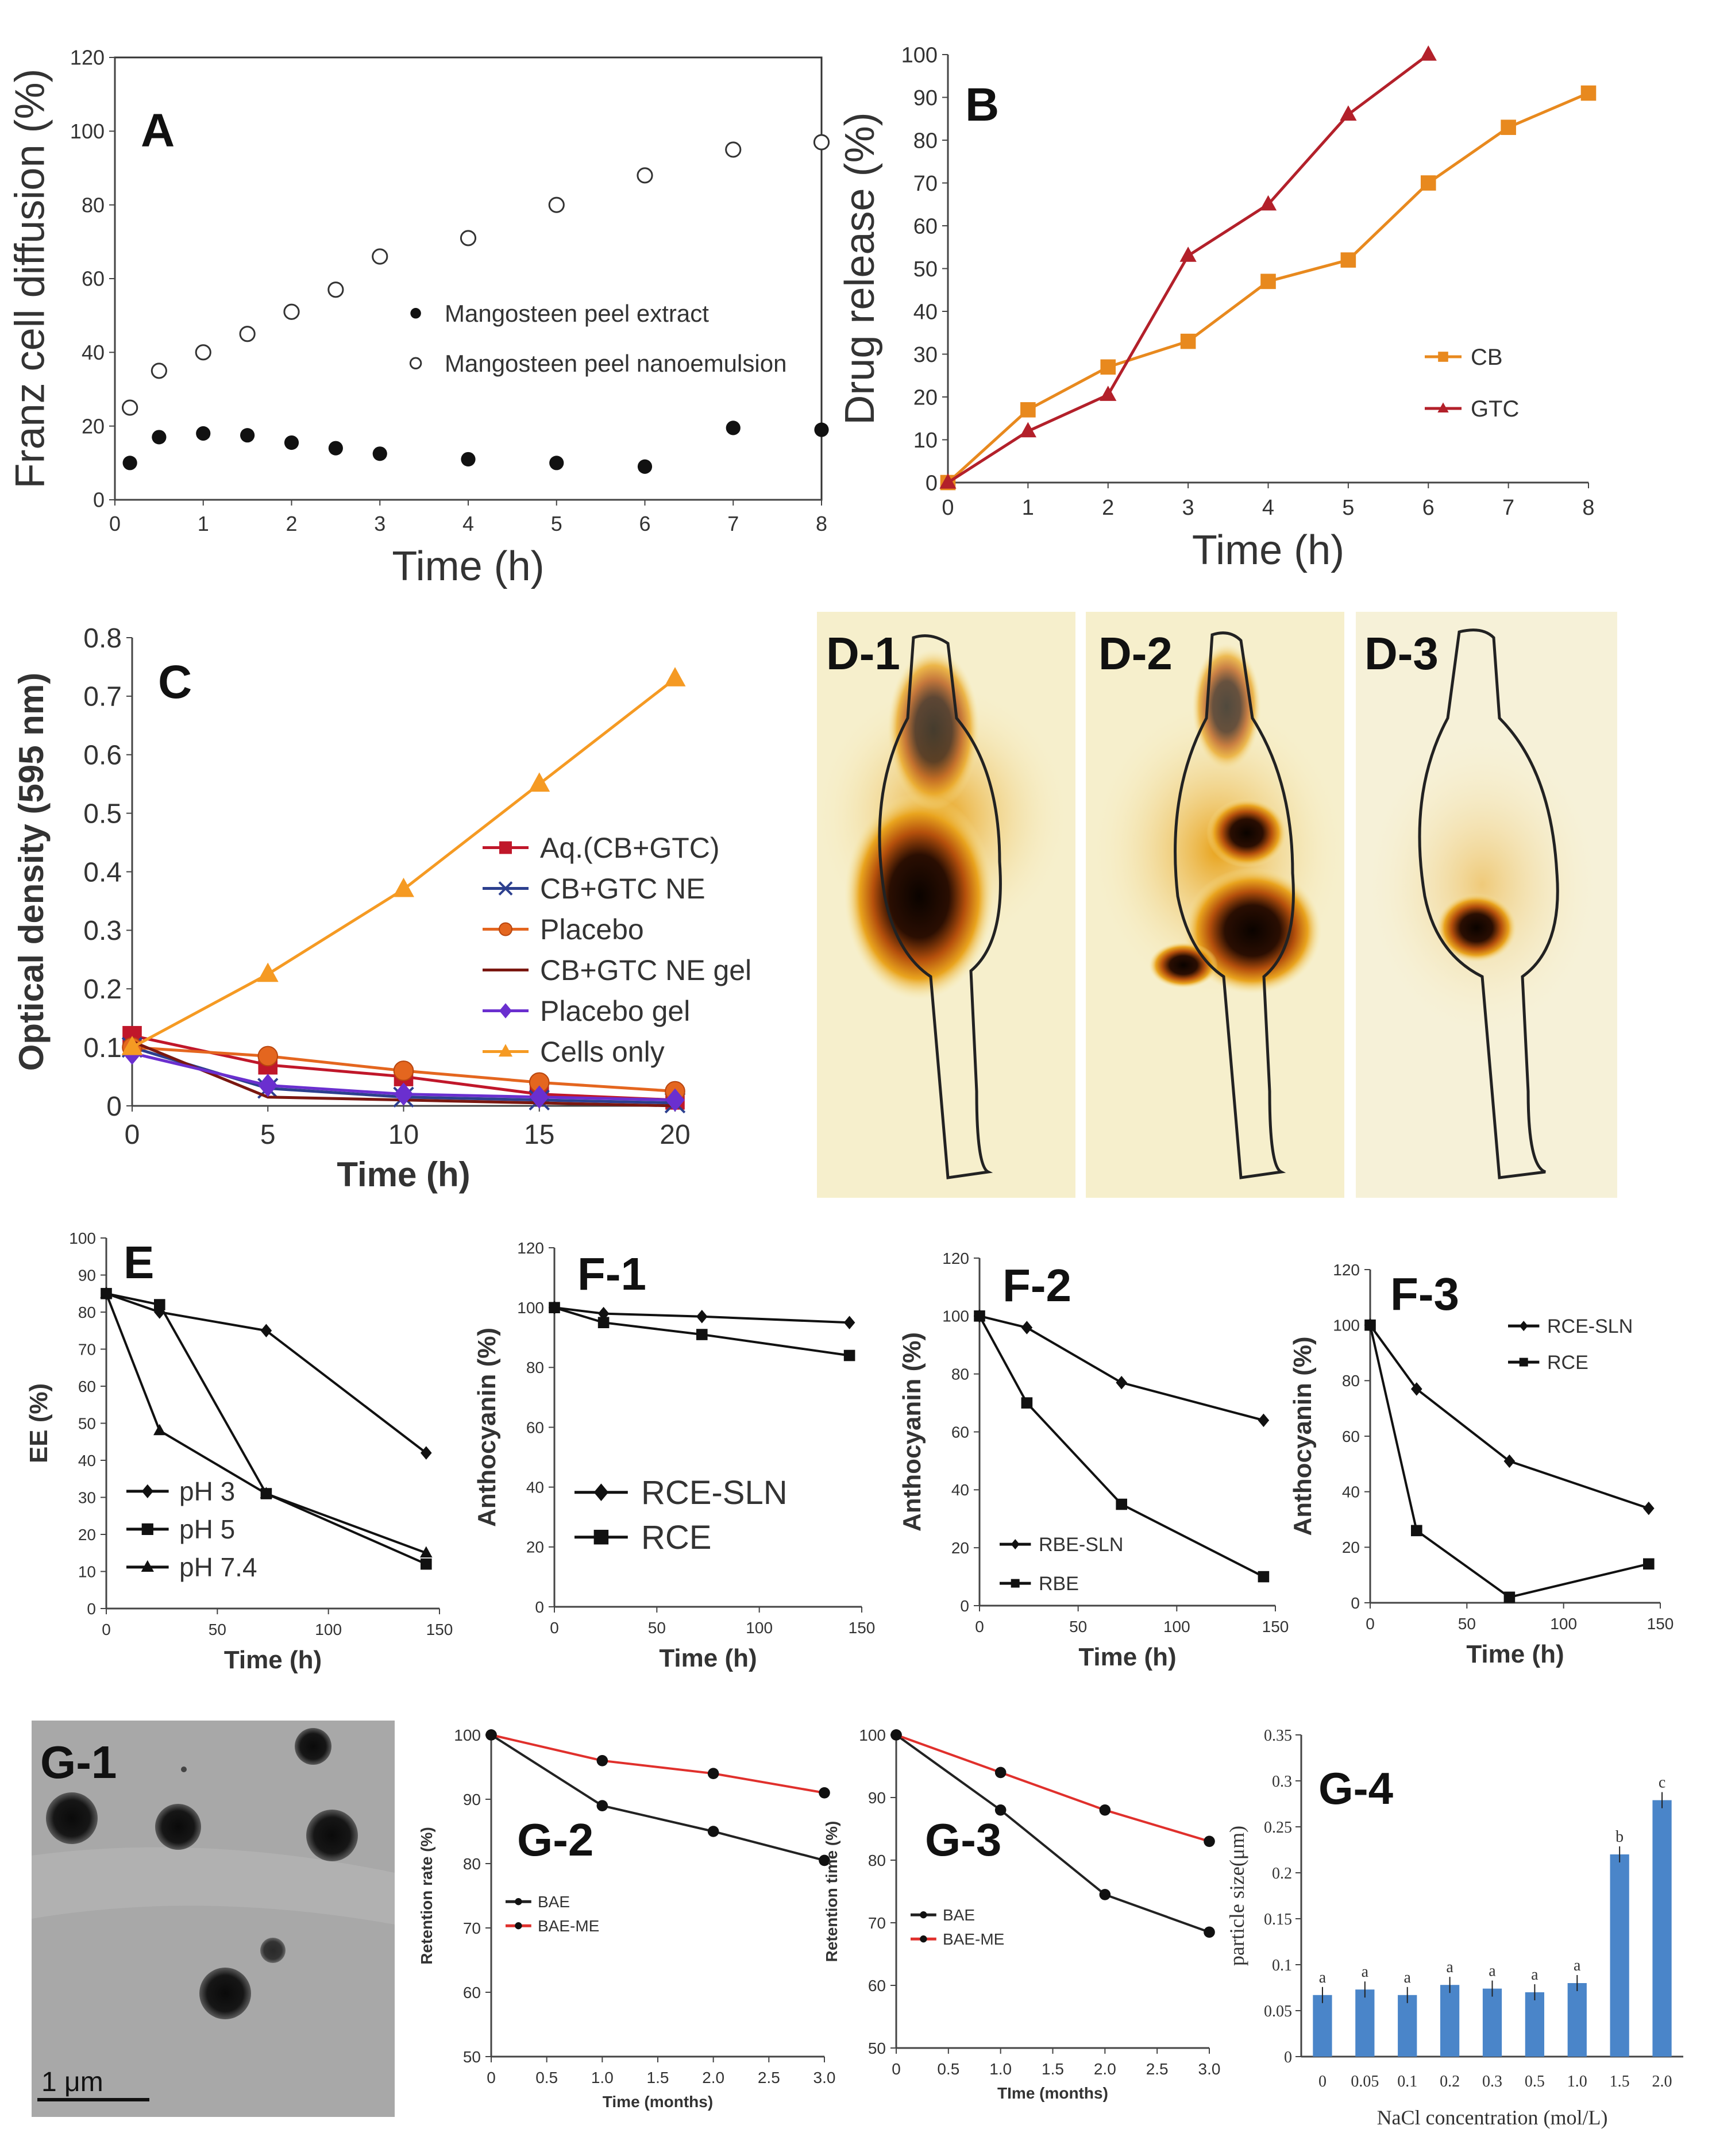  What do you see at coordinates (1278, 1828) in the screenshot?
I see `y-tick-label: 0.25` at bounding box center [1278, 1828].